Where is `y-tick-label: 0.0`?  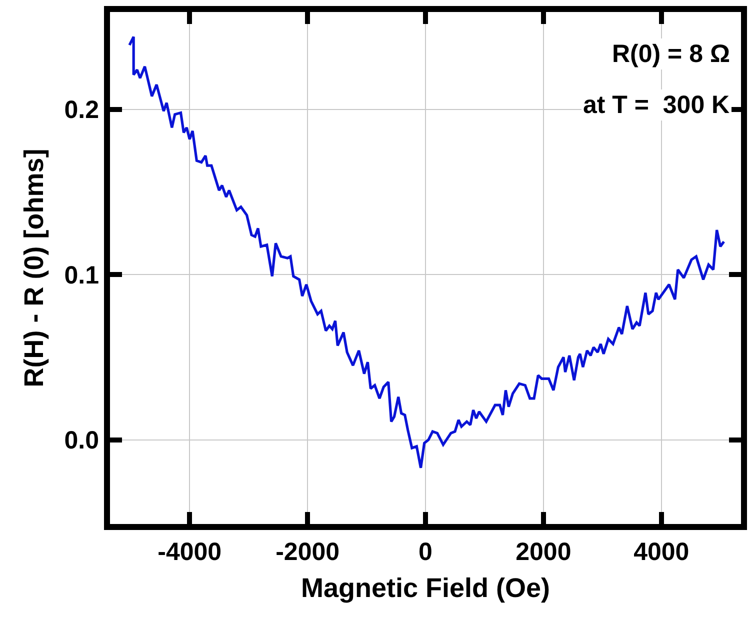 y-tick-label: 0.0 is located at coordinates (81, 440).